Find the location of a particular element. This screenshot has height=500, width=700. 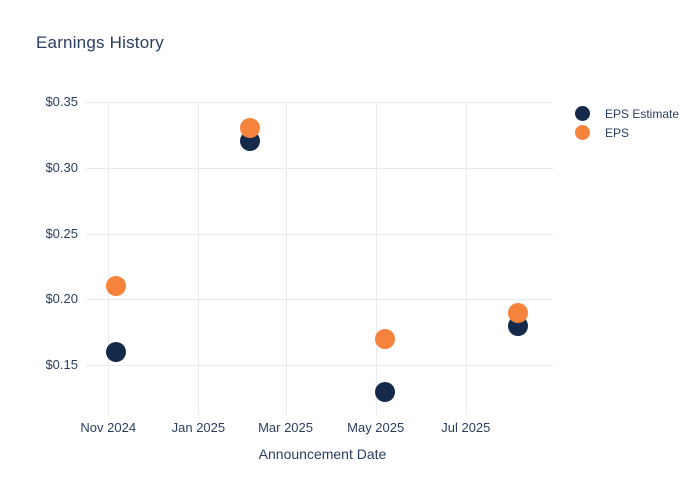

legend: EPS Estimate EPS is located at coordinates (626, 123).